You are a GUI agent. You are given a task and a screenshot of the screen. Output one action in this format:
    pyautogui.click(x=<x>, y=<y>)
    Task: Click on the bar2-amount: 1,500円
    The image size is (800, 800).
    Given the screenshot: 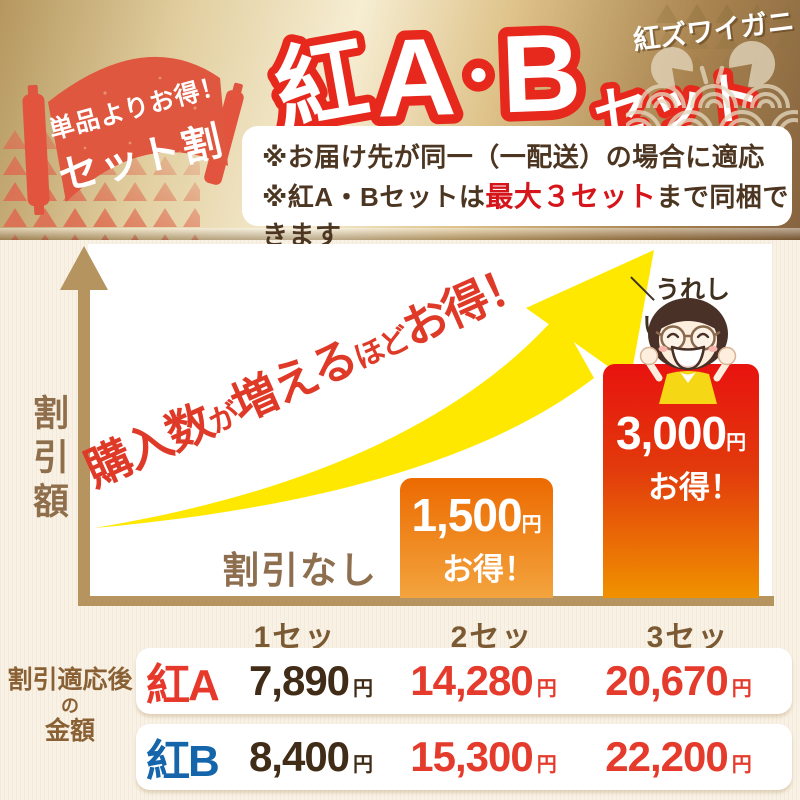 What is the action you would take?
    pyautogui.click(x=476, y=515)
    